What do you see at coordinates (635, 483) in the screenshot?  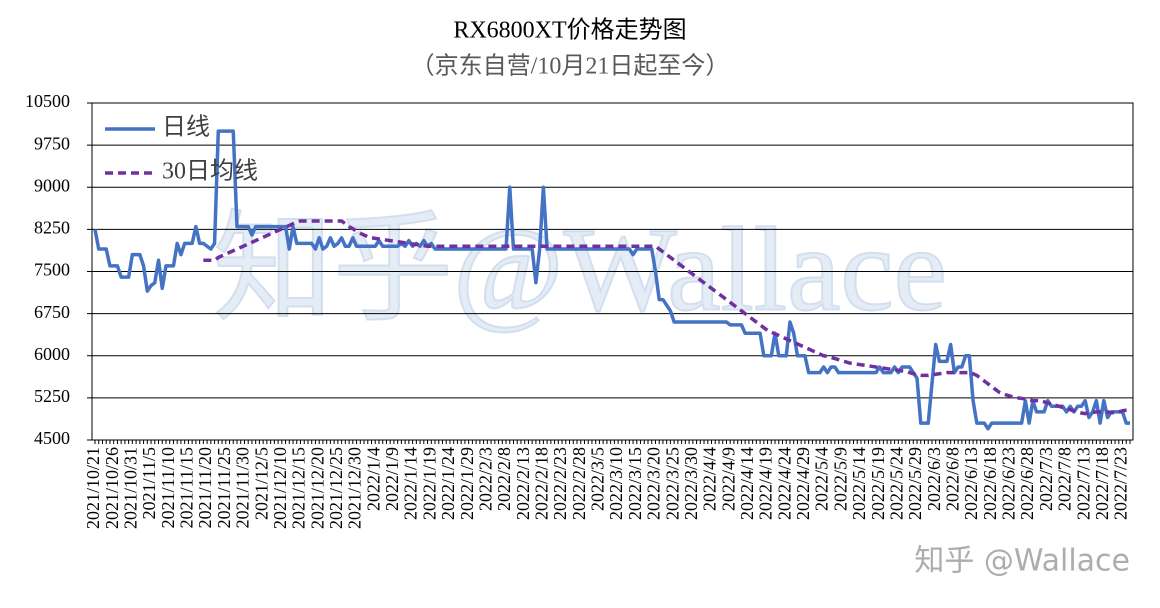 I see `x-tick-label: 2022/3/15` at bounding box center [635, 483].